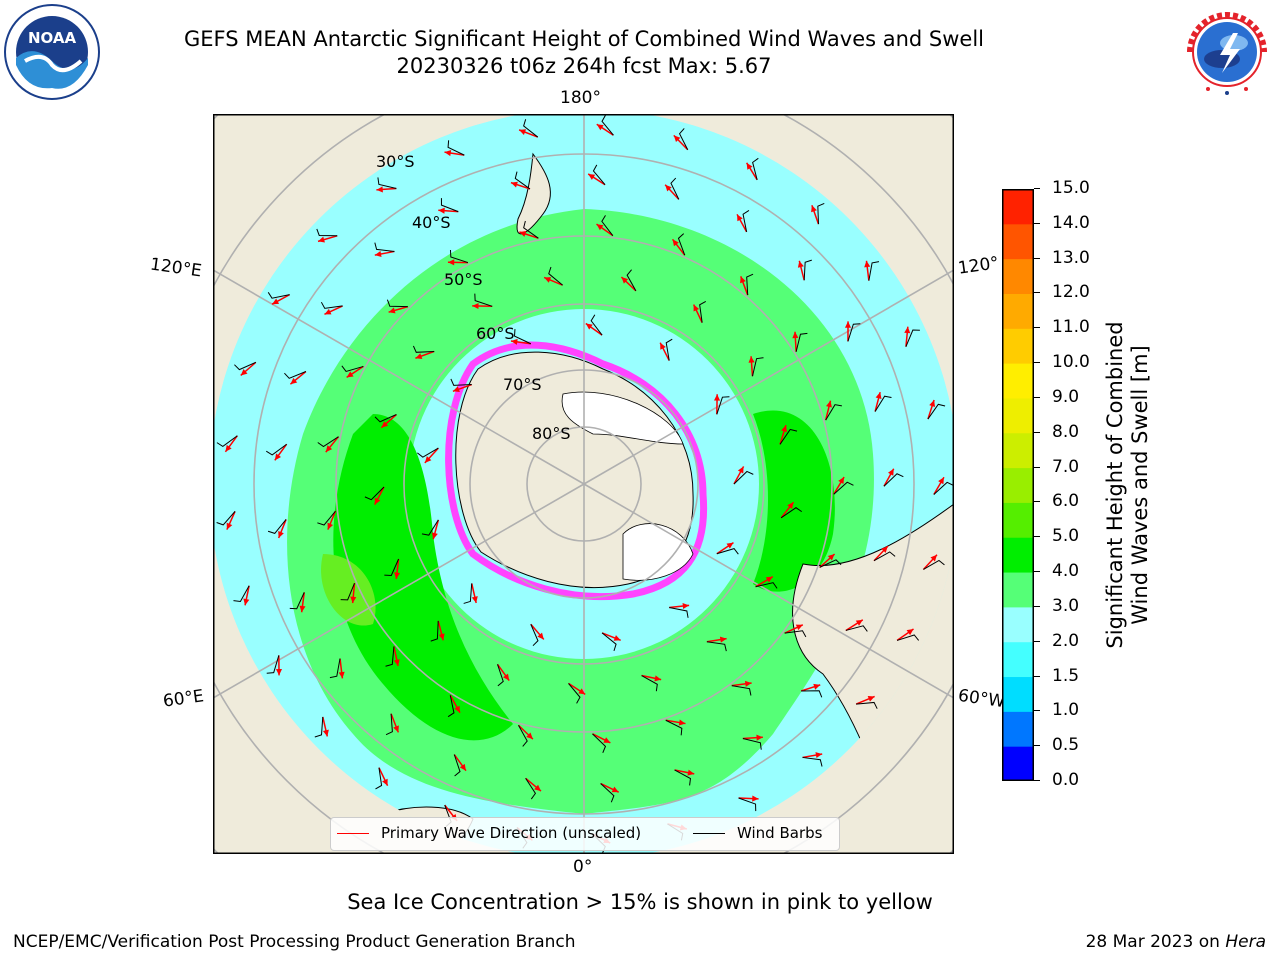 This screenshot has height=960, width=1280. What do you see at coordinates (175, 268) in the screenshot?
I see `lon-label-120e: 120°E` at bounding box center [175, 268].